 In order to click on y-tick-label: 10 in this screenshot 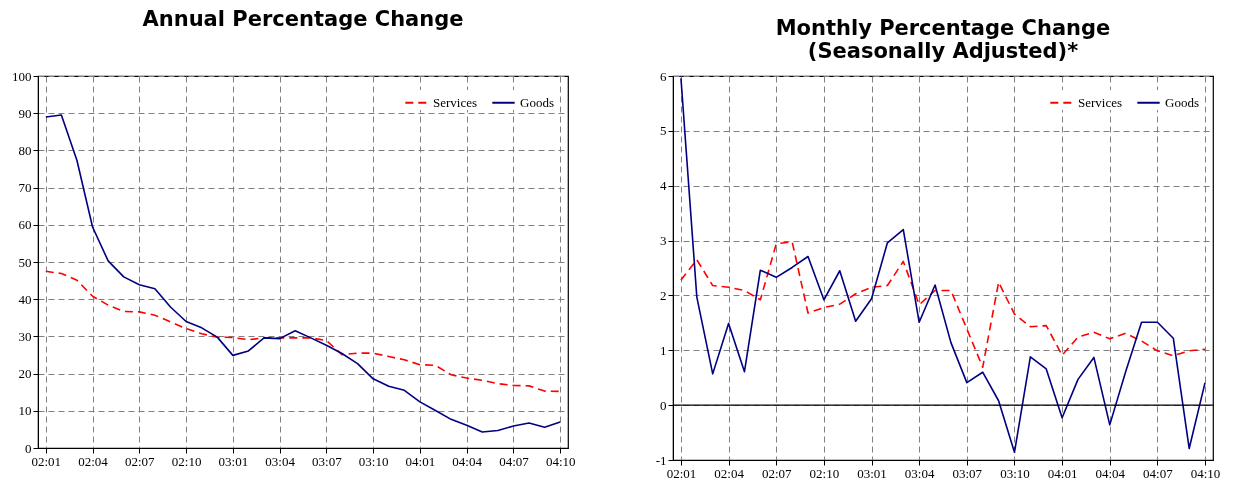, I will do `click(25, 411)`.